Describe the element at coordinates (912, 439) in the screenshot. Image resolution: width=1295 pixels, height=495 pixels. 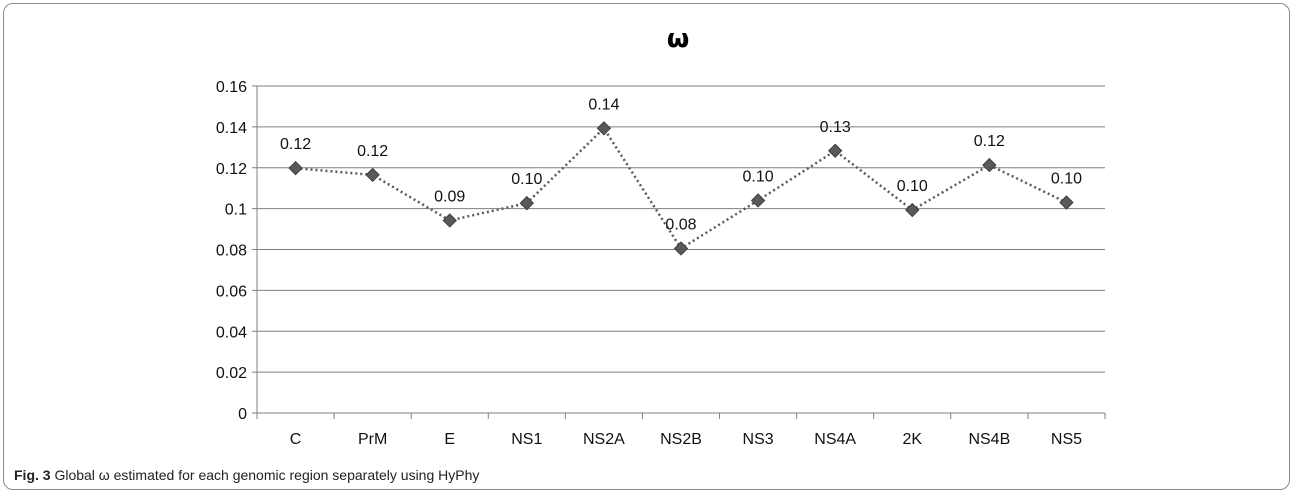
I see `x-tick-label: 2K` at that location.